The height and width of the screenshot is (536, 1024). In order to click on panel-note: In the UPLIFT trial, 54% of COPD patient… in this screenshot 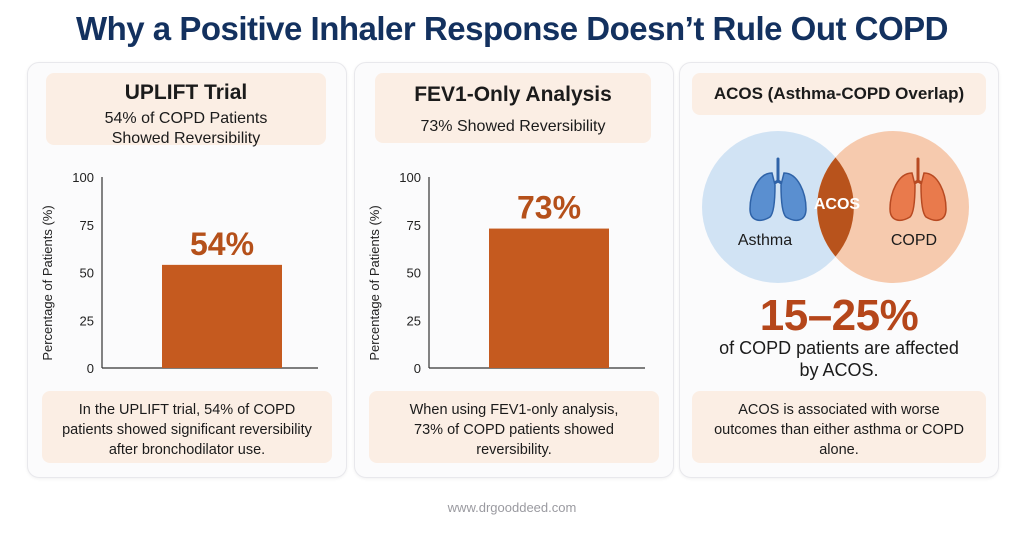, I will do `click(187, 427)`.